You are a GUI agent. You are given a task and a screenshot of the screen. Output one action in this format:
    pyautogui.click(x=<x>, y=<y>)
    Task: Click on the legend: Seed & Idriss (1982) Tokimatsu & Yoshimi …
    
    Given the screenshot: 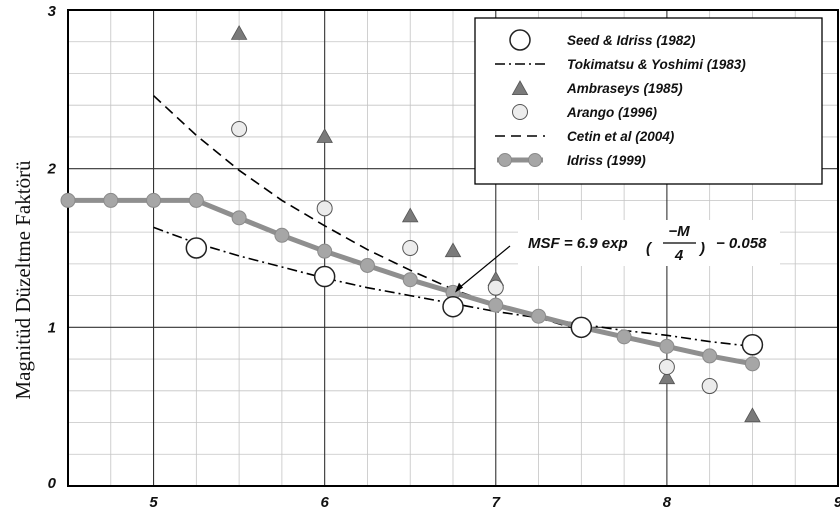 What is the action you would take?
    pyautogui.click(x=648, y=101)
    